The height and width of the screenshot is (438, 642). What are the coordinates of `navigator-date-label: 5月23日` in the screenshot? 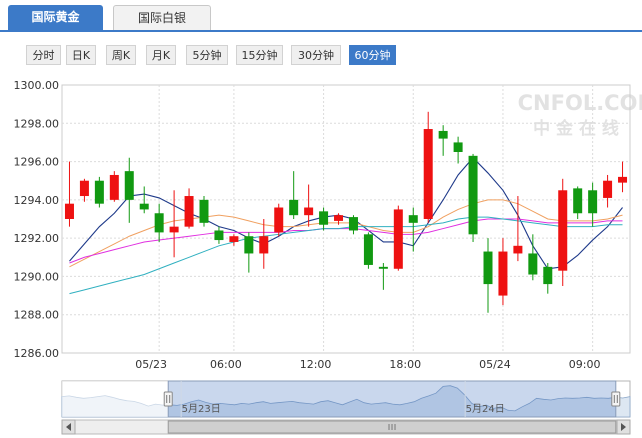 It's located at (201, 409).